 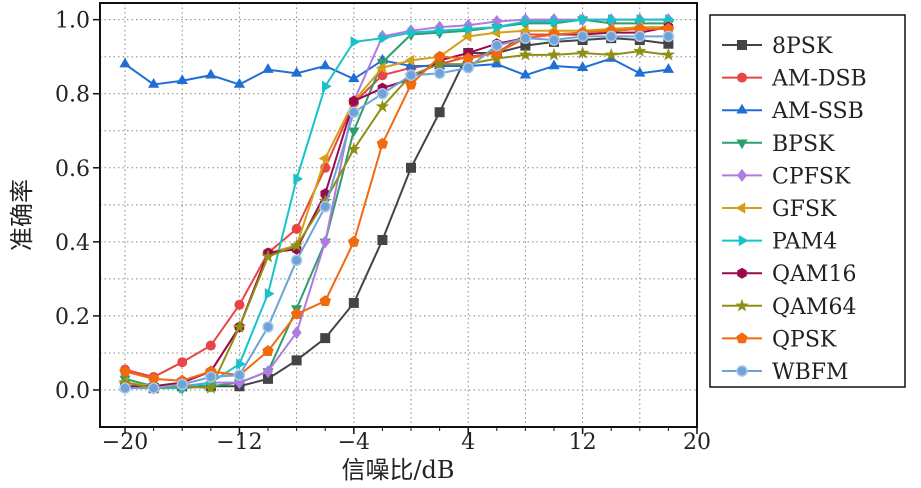 I want to click on legend-label: 8PSK, so click(x=802, y=46).